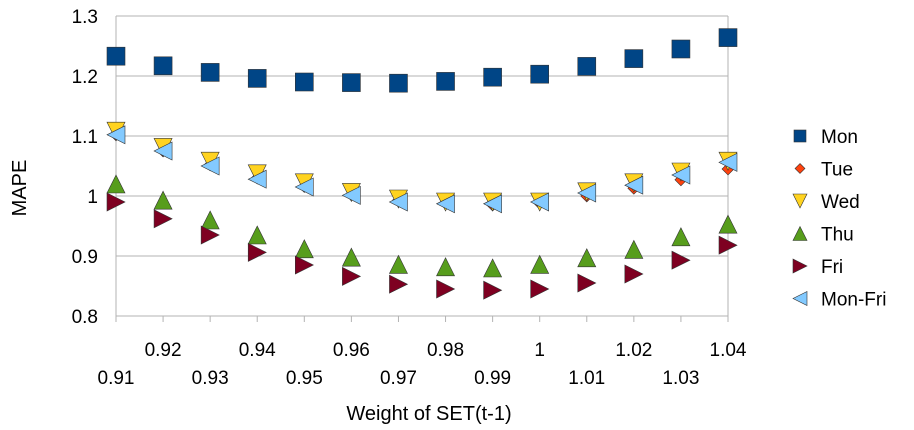 Image resolution: width=914 pixels, height=430 pixels. Describe the element at coordinates (20, 188) in the screenshot. I see `y-axis-title: MAPE` at that location.